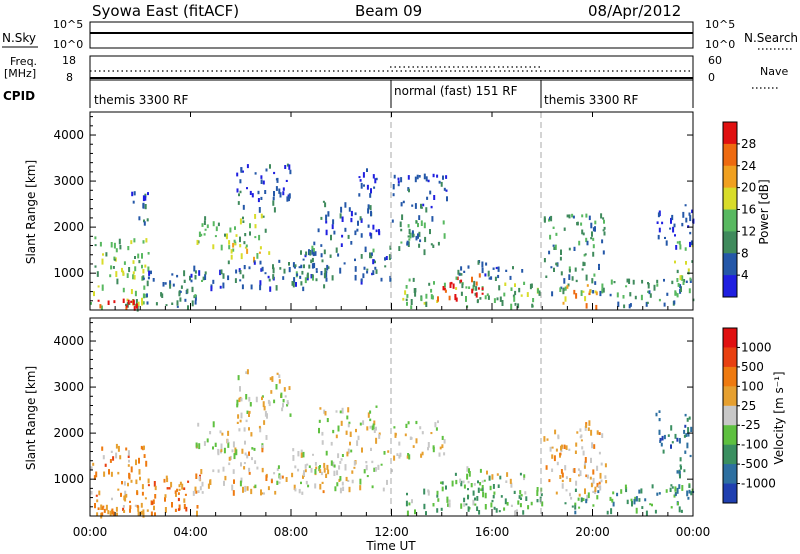 This screenshot has height=554, width=800. I want to click on velocity-colorbar-segment, so click(730, 396).